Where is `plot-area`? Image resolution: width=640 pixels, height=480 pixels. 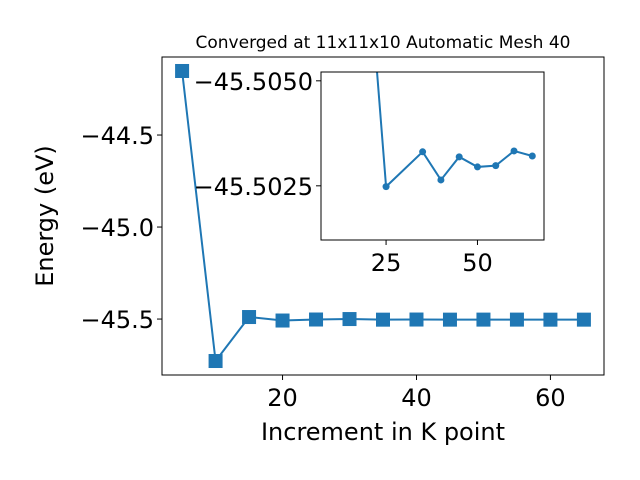
plot-area is located at coordinates (432, 156).